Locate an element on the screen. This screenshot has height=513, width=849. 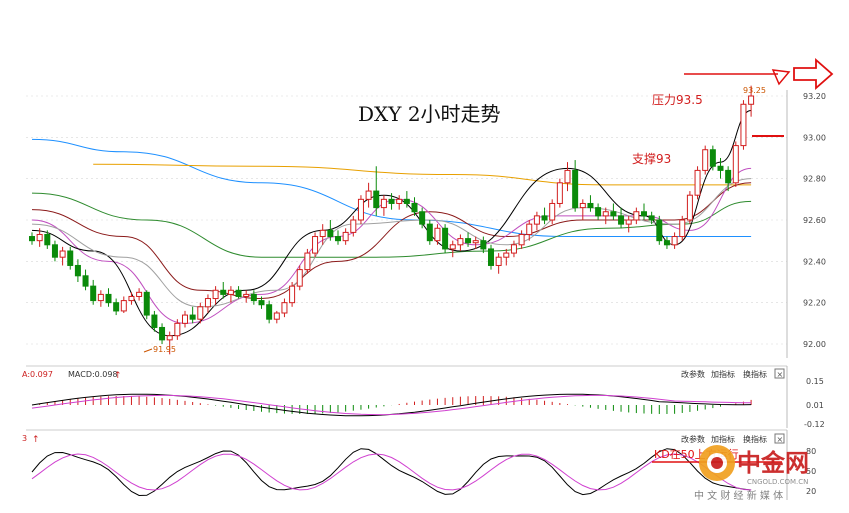
price-tick-label: 92.40 is located at coordinates (814, 261).